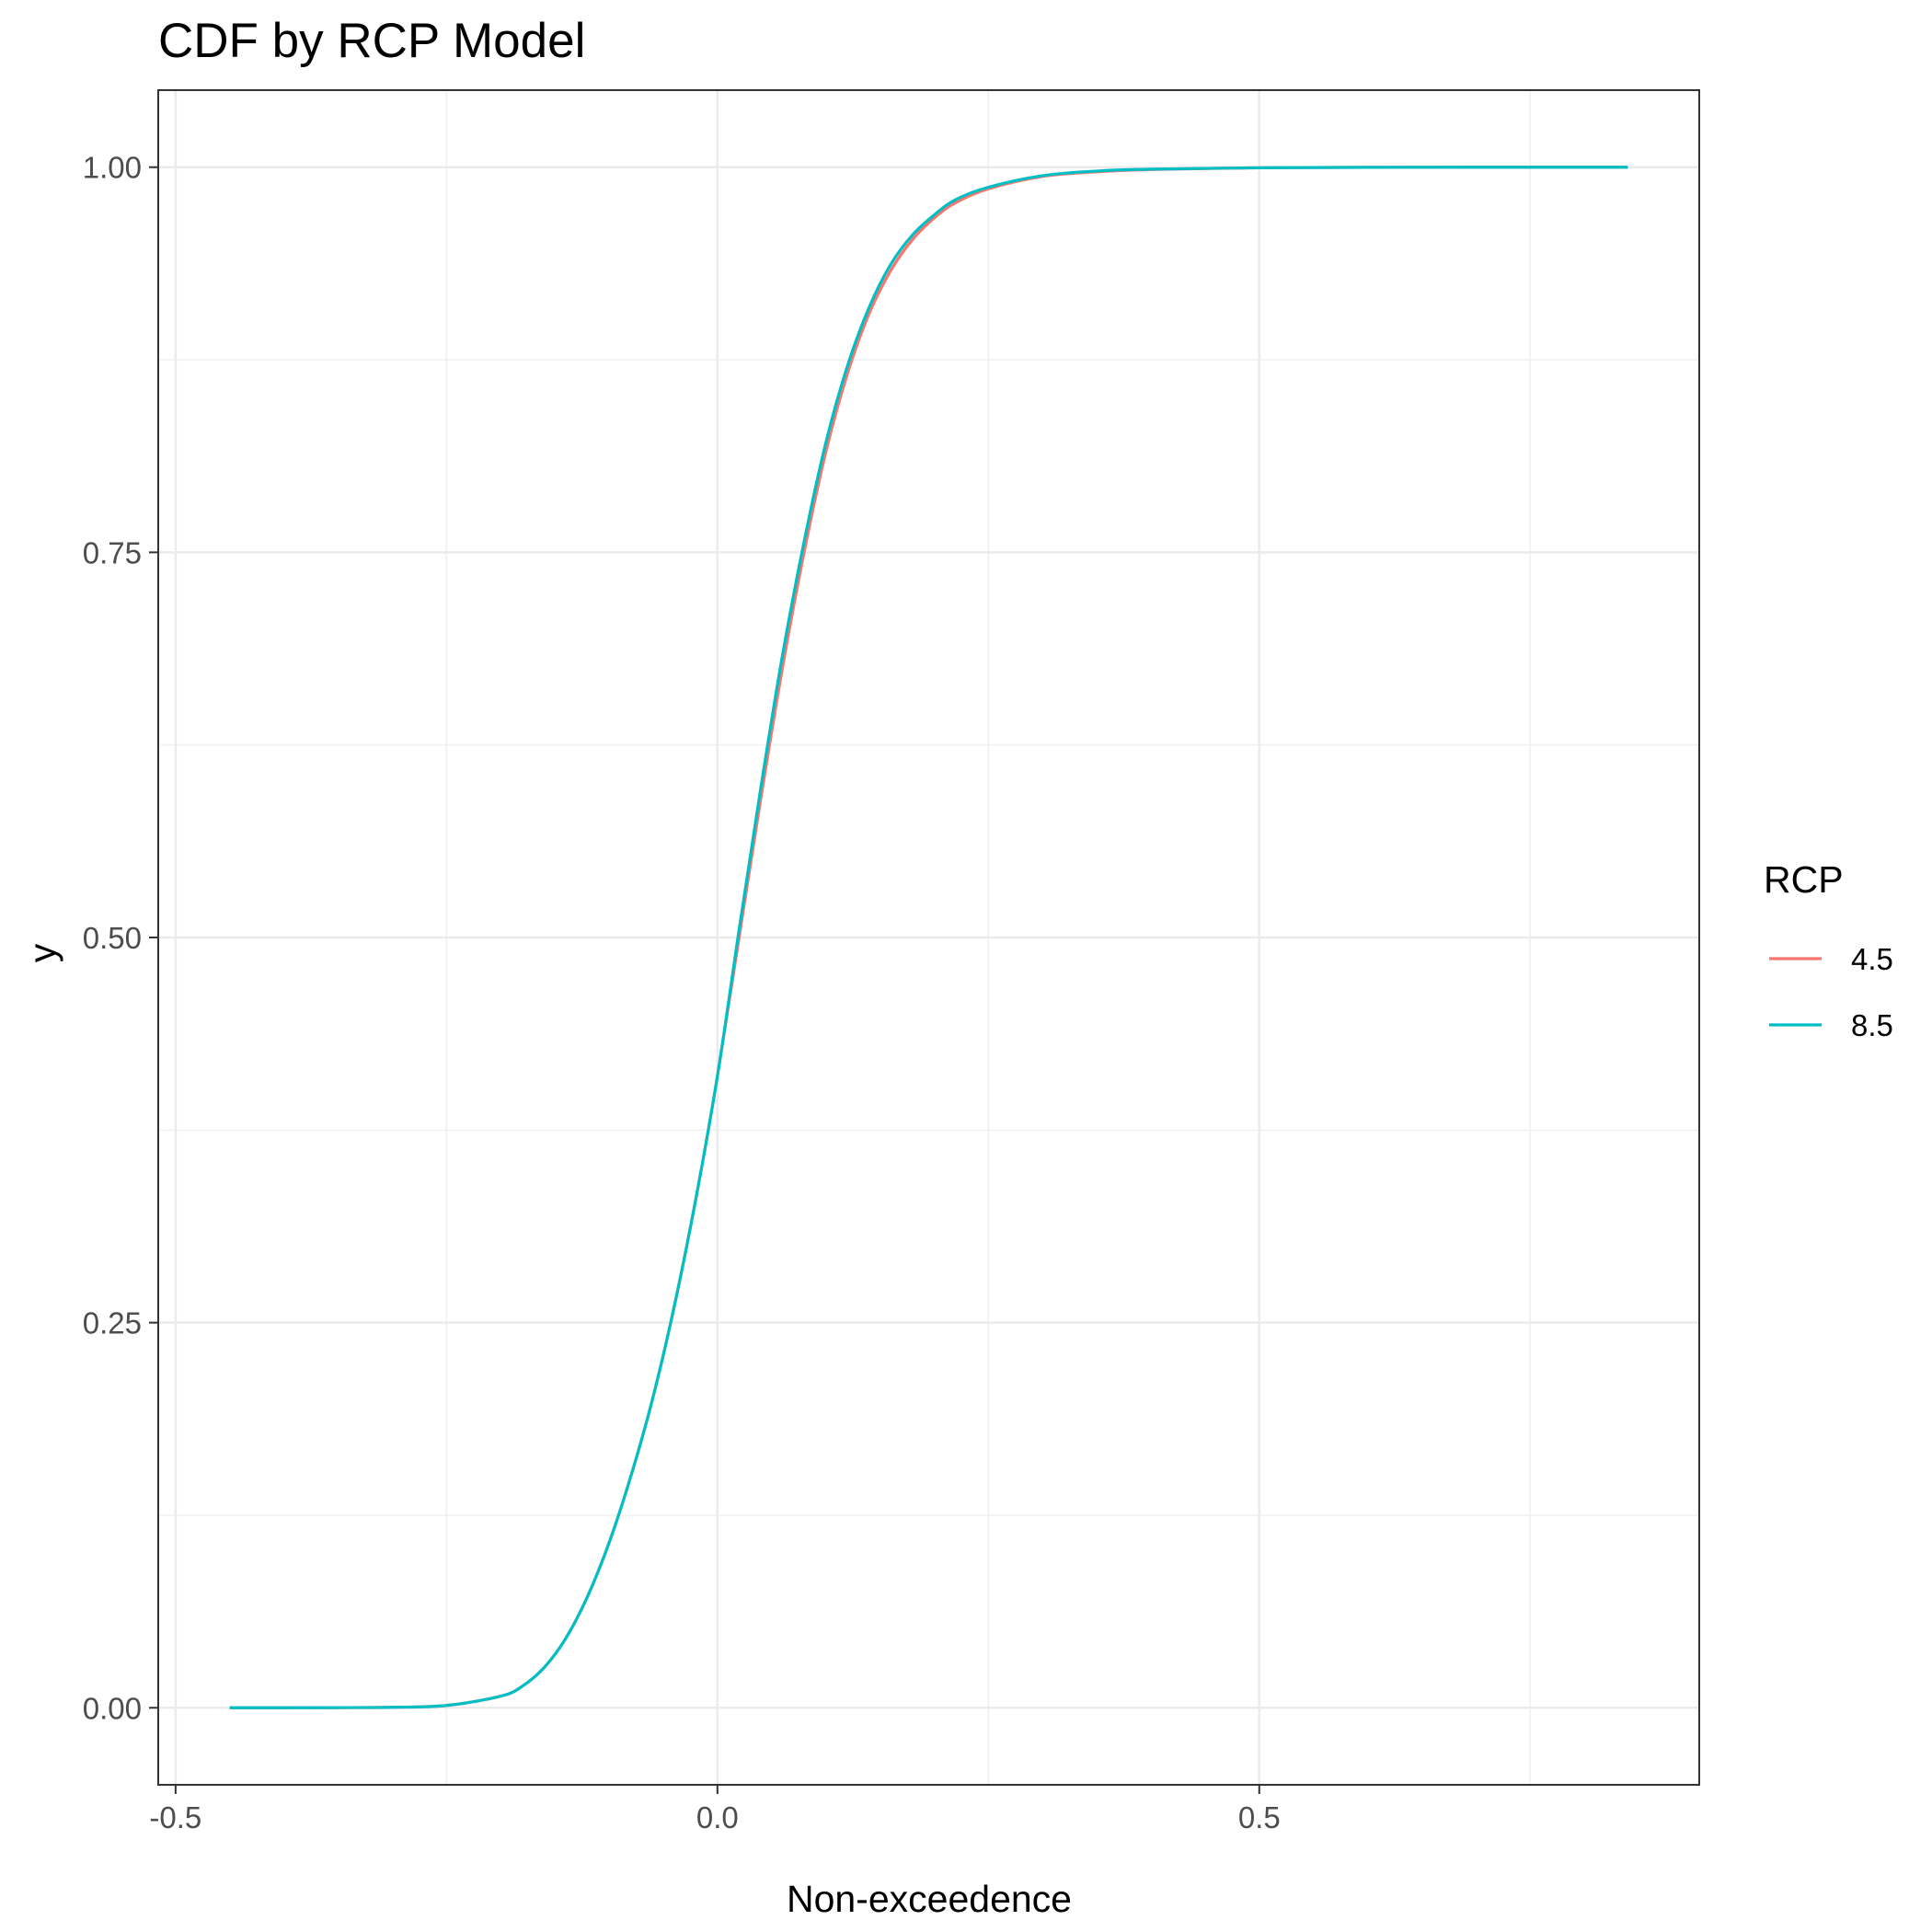  I want to click on legend: RCP 4.5 8.5, so click(1828, 950).